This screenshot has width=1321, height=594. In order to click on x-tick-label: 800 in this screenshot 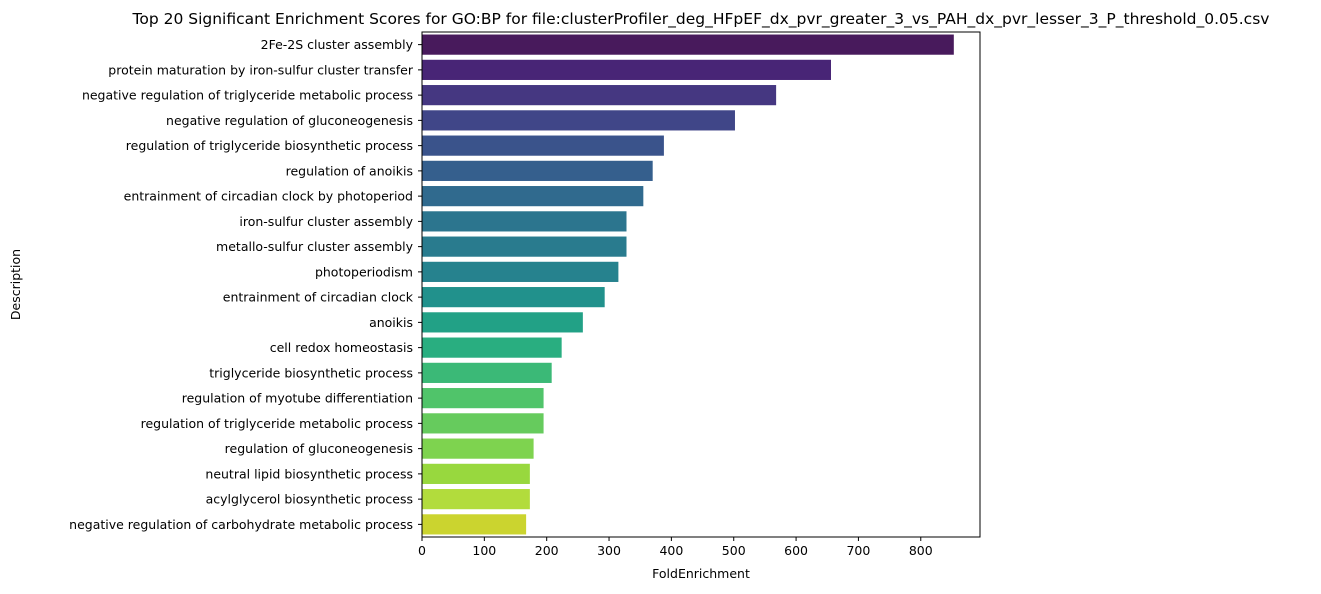, I will do `click(921, 550)`.